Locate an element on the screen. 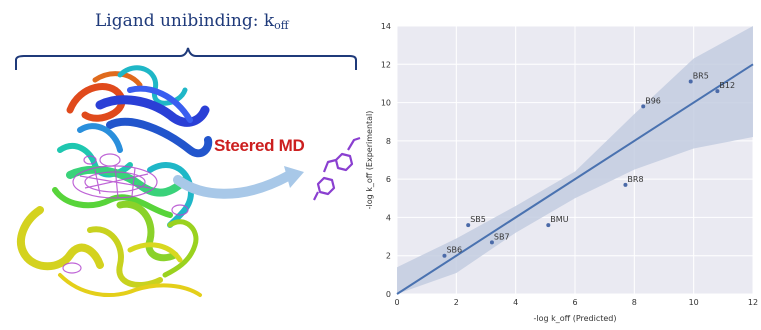 The width and height of the screenshot is (761, 330). data-point-label: B96 is located at coordinates (653, 100).